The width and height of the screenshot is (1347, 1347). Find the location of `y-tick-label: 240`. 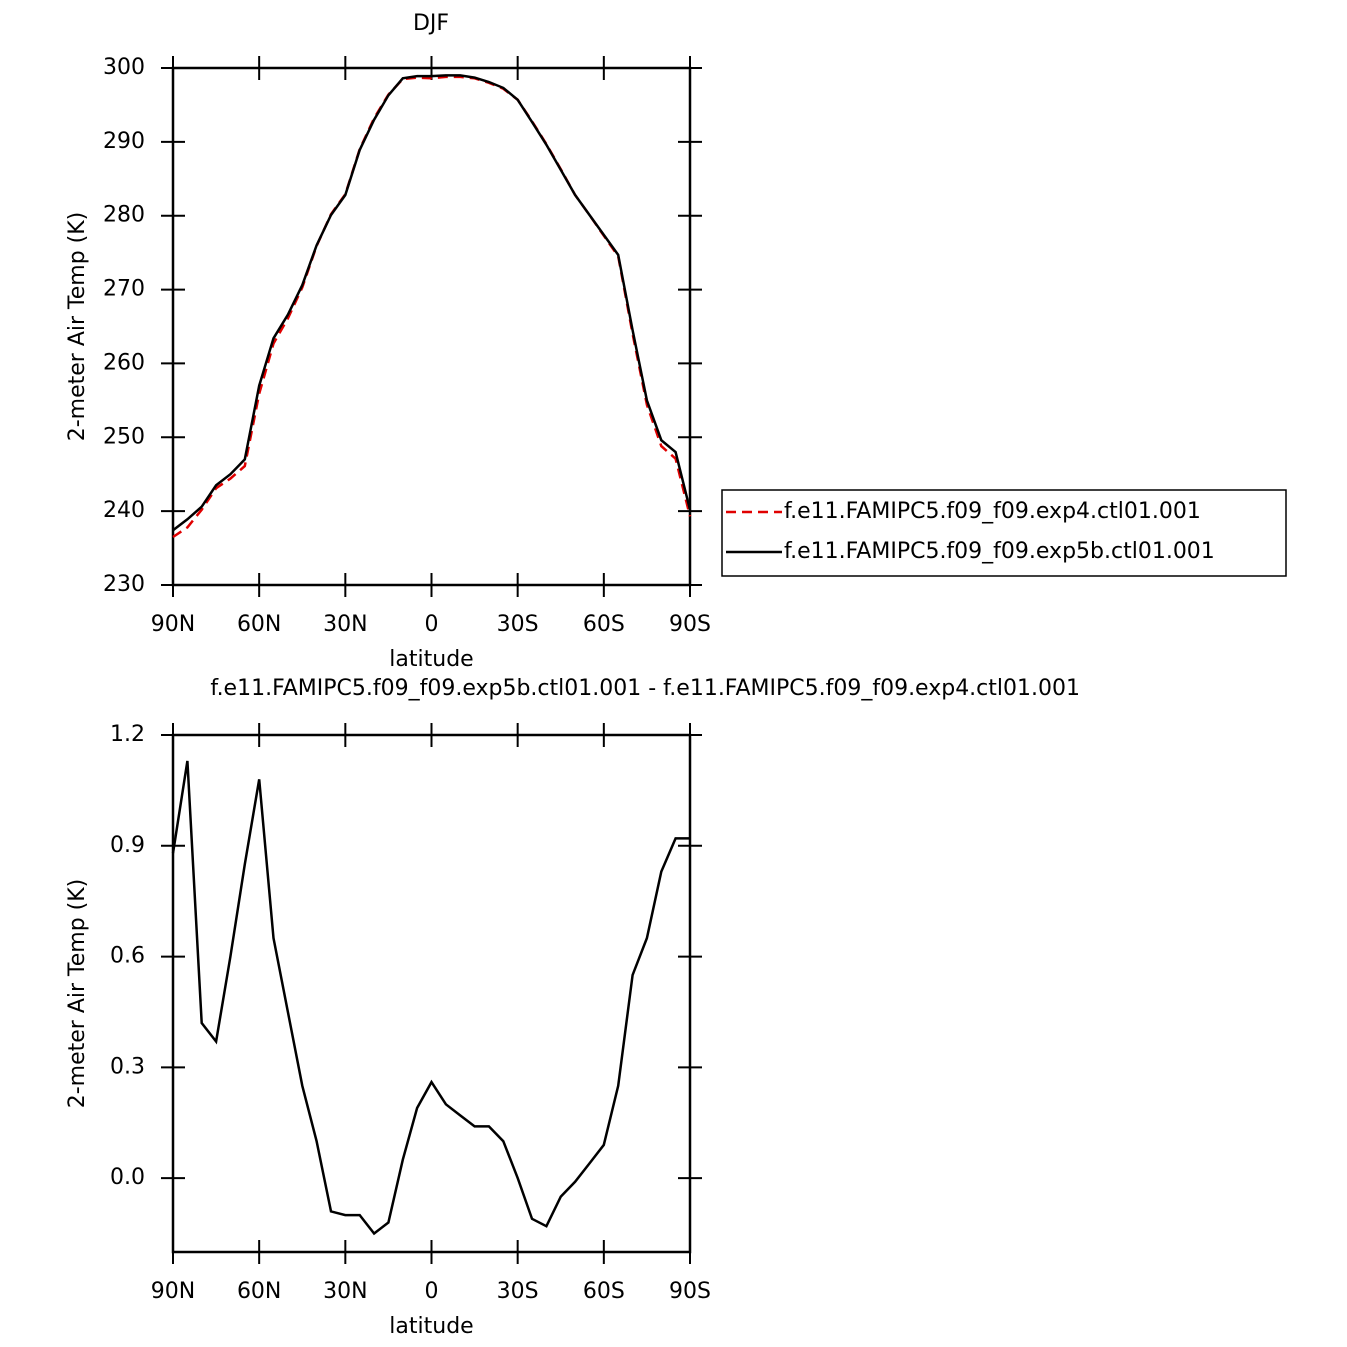

y-tick-label: 240 is located at coordinates (124, 510).